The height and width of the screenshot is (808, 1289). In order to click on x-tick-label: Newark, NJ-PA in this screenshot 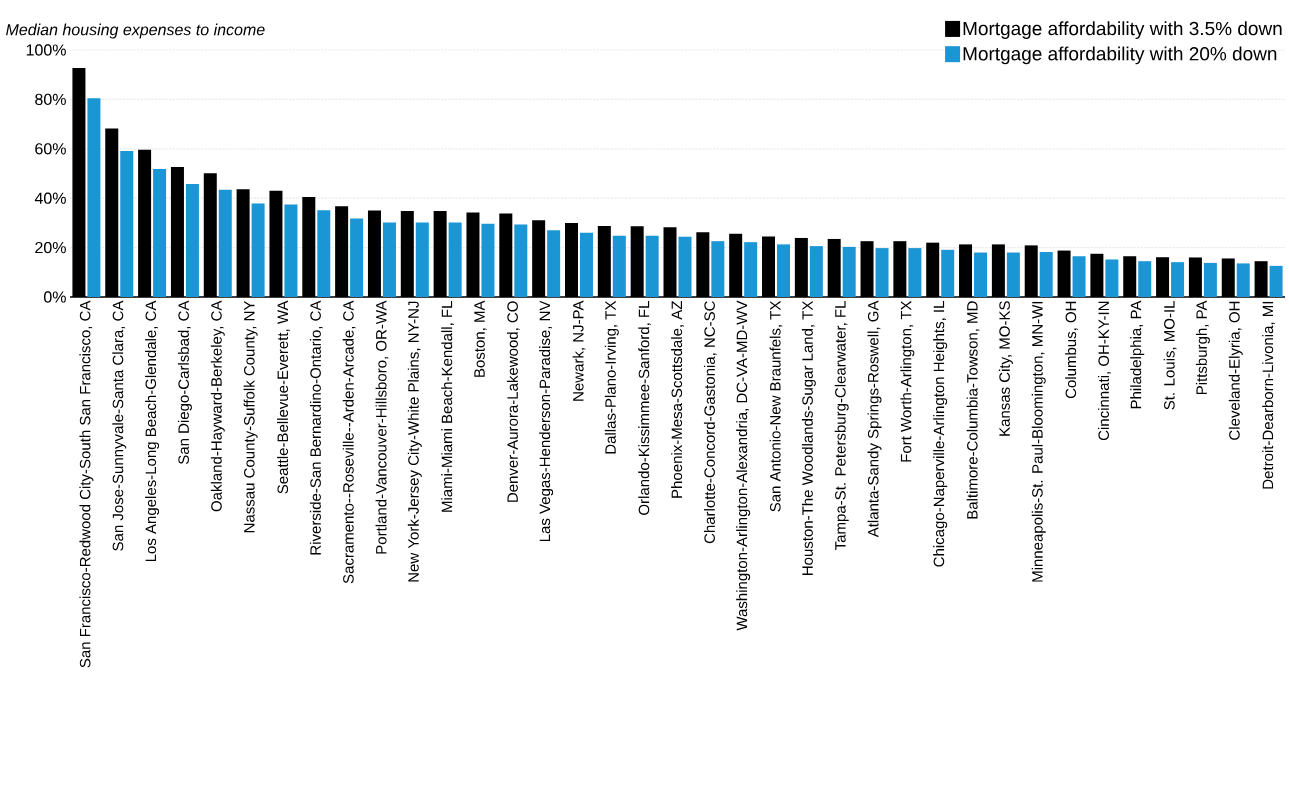, I will do `click(579, 350)`.